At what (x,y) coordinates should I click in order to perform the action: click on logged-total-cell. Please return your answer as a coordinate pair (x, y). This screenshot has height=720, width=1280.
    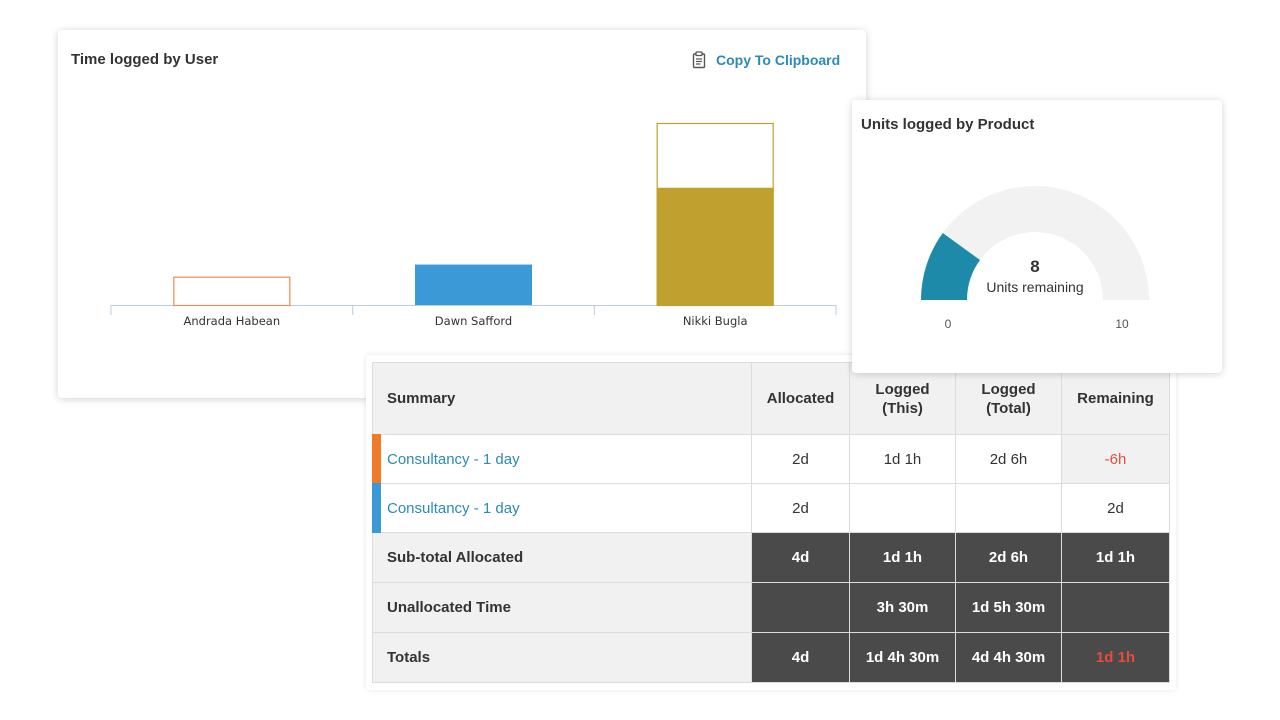
    Looking at the image, I should click on (1008, 508).